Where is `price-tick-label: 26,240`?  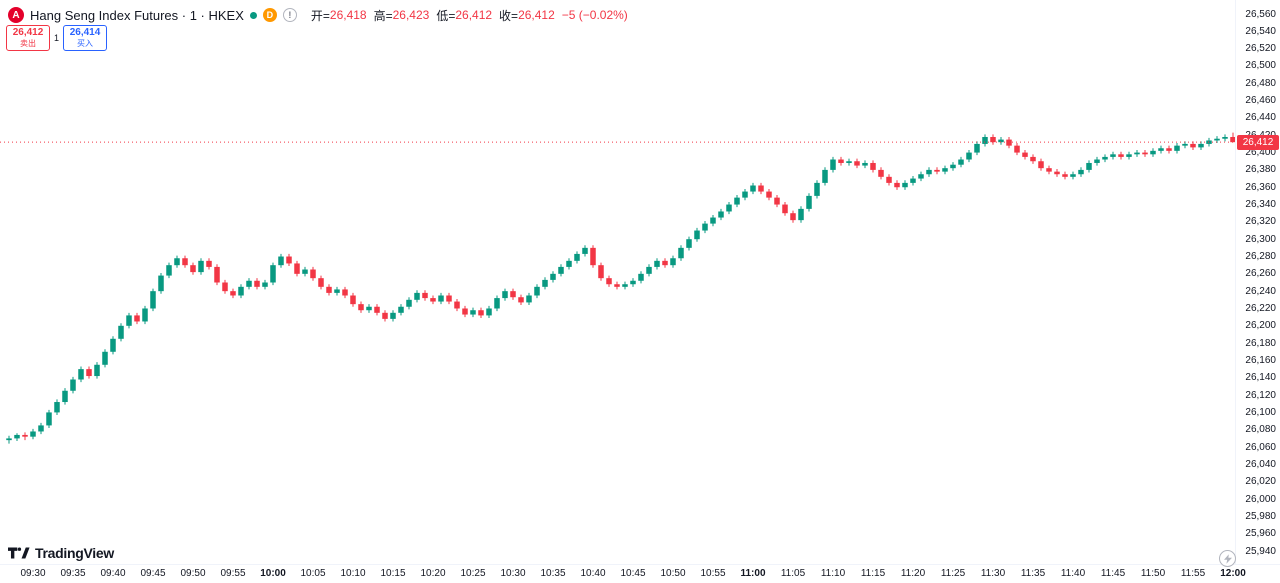 price-tick-label: 26,240 is located at coordinates (1260, 291).